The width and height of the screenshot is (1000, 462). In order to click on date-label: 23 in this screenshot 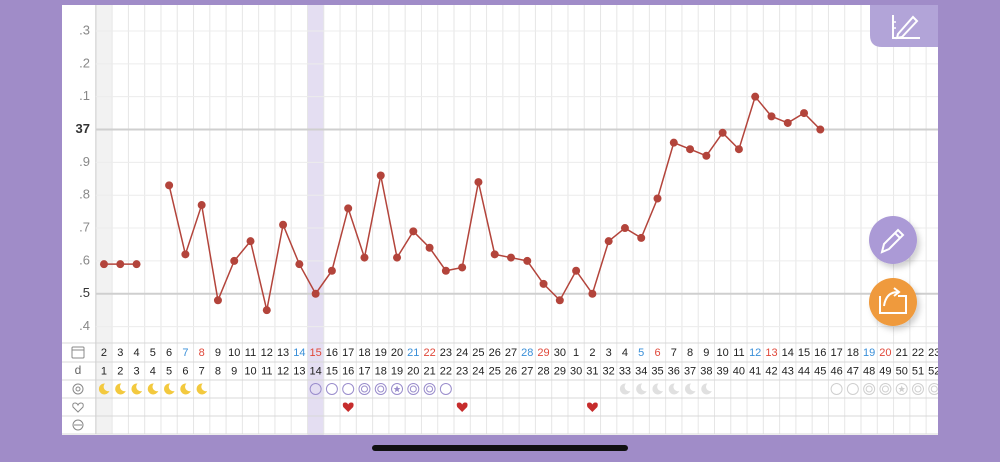, I will do `click(446, 353)`.